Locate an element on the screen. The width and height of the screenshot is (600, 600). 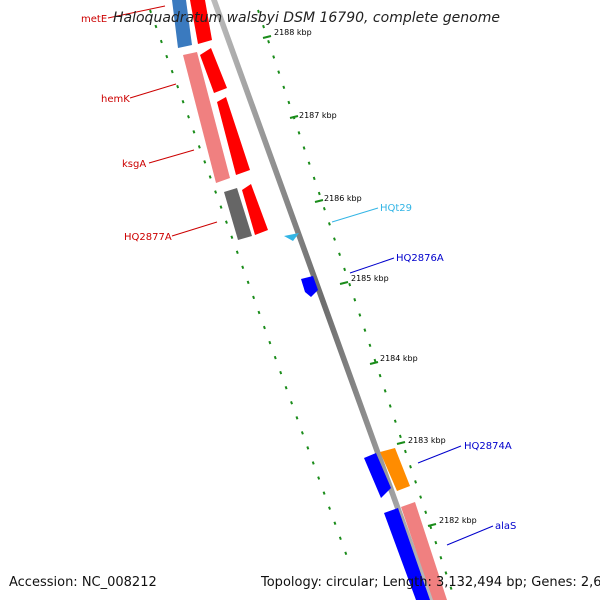
gene-ksga is located at coordinates (233, 136).